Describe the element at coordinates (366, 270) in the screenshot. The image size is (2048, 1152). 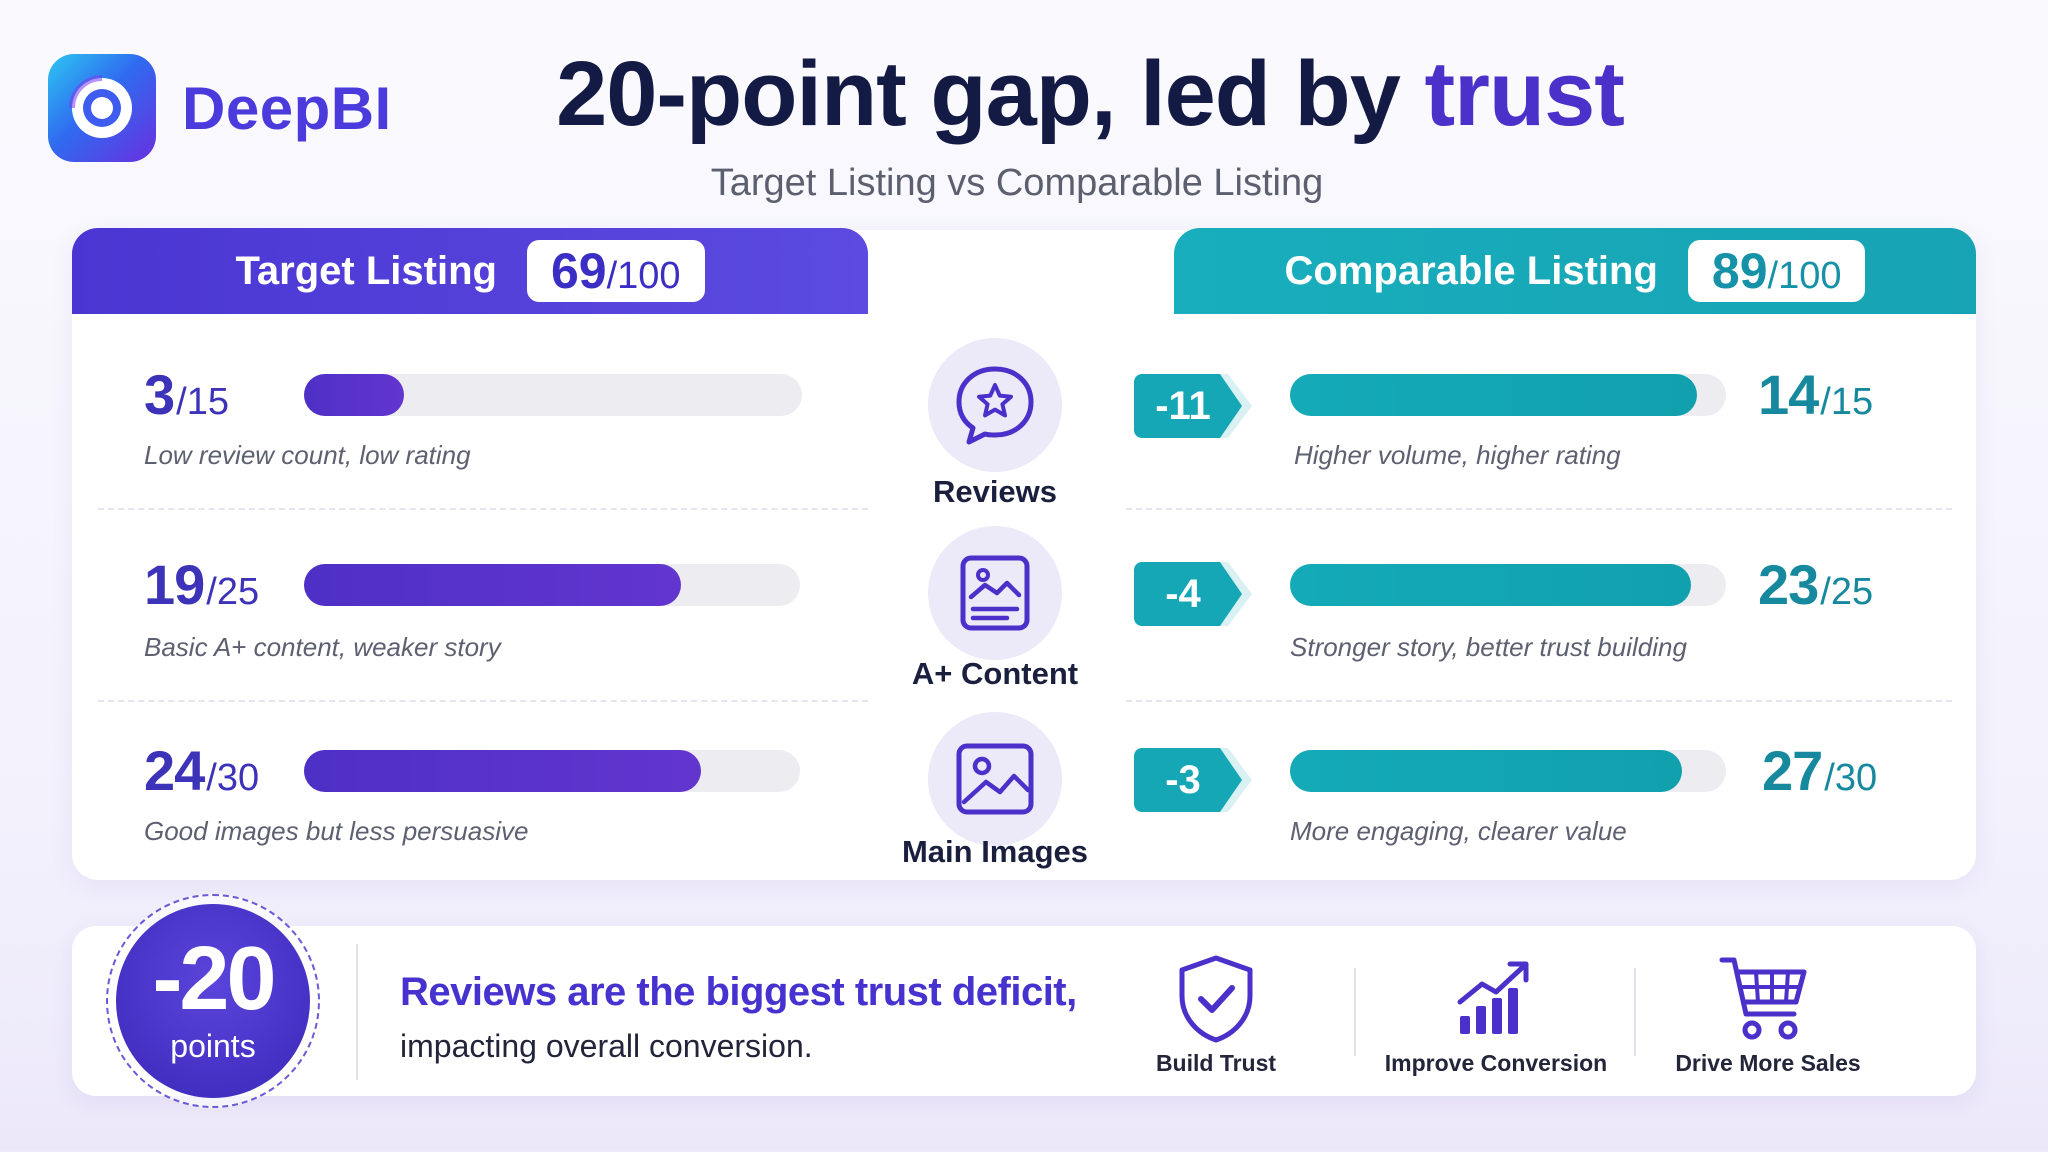
I see `target-label: Target Listing` at that location.